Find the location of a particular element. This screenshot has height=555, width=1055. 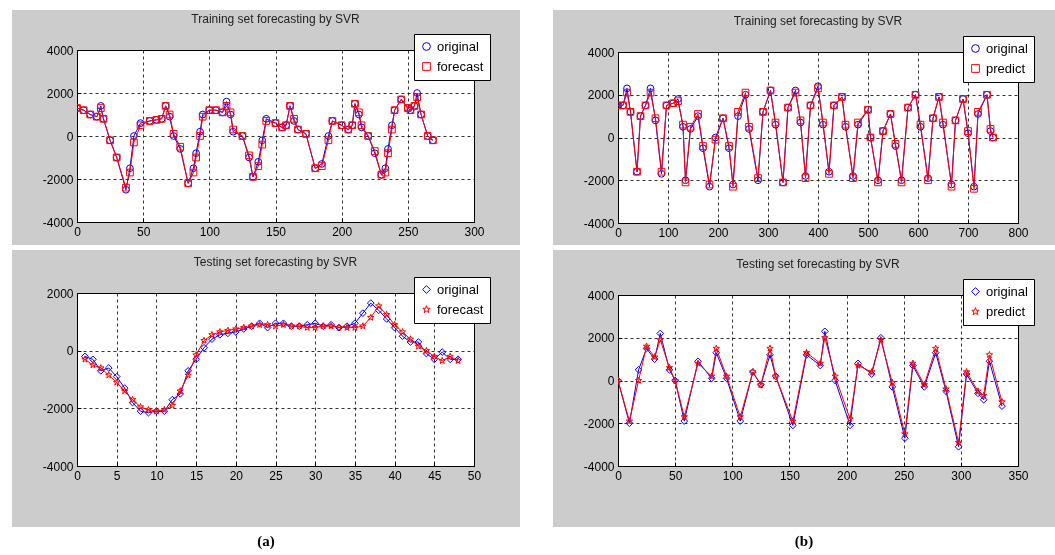

x-tick-label: 700 is located at coordinates (968, 232).